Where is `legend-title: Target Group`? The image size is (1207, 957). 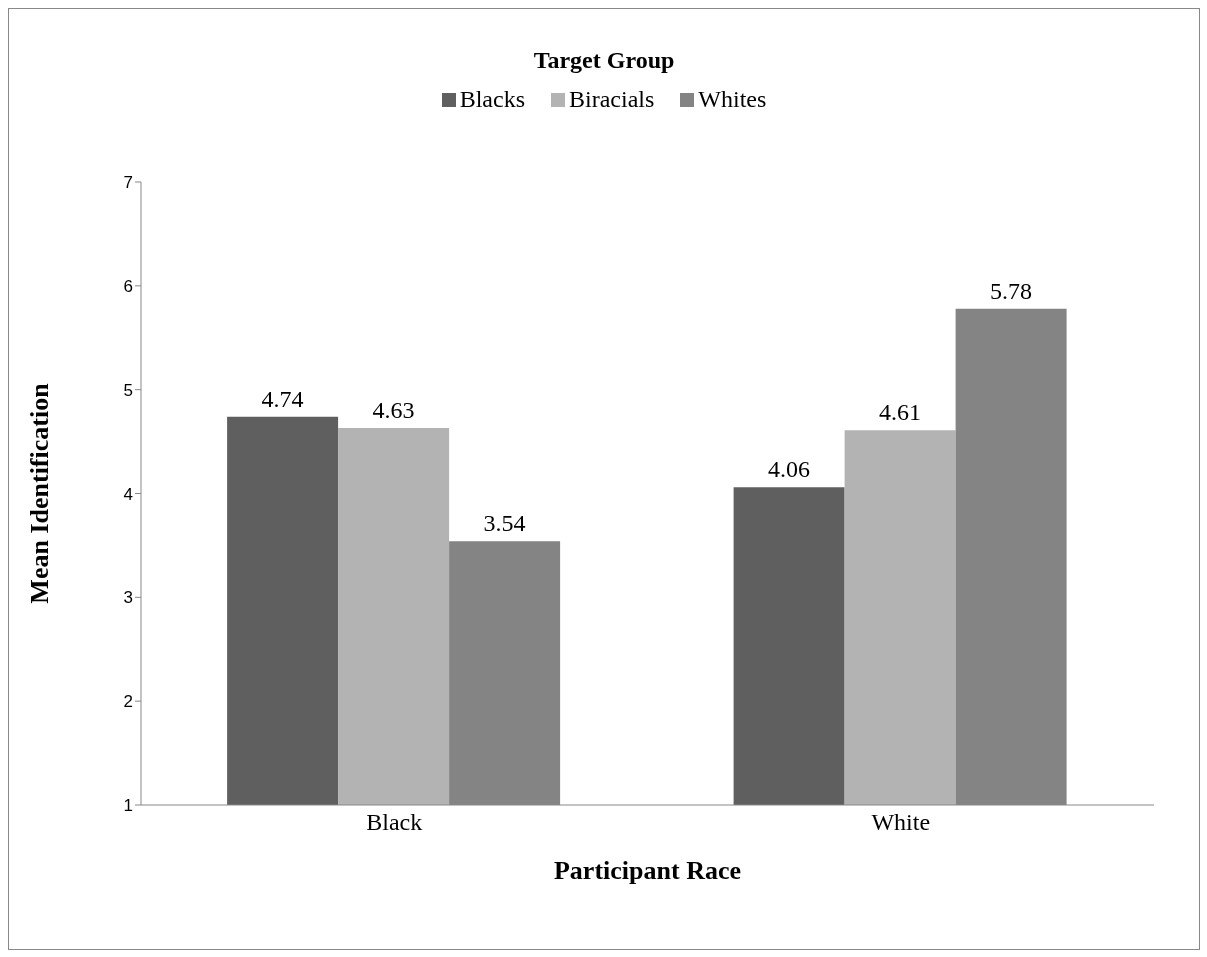 legend-title: Target Group is located at coordinates (604, 60).